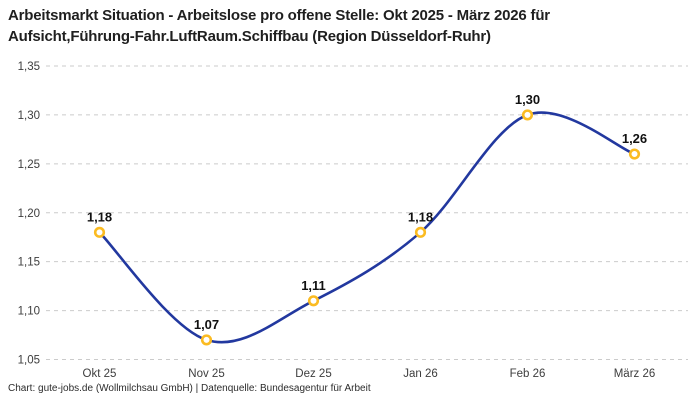 This screenshot has height=400, width=700. What do you see at coordinates (29, 116) in the screenshot?
I see `y-tick-label: 1,30` at bounding box center [29, 116].